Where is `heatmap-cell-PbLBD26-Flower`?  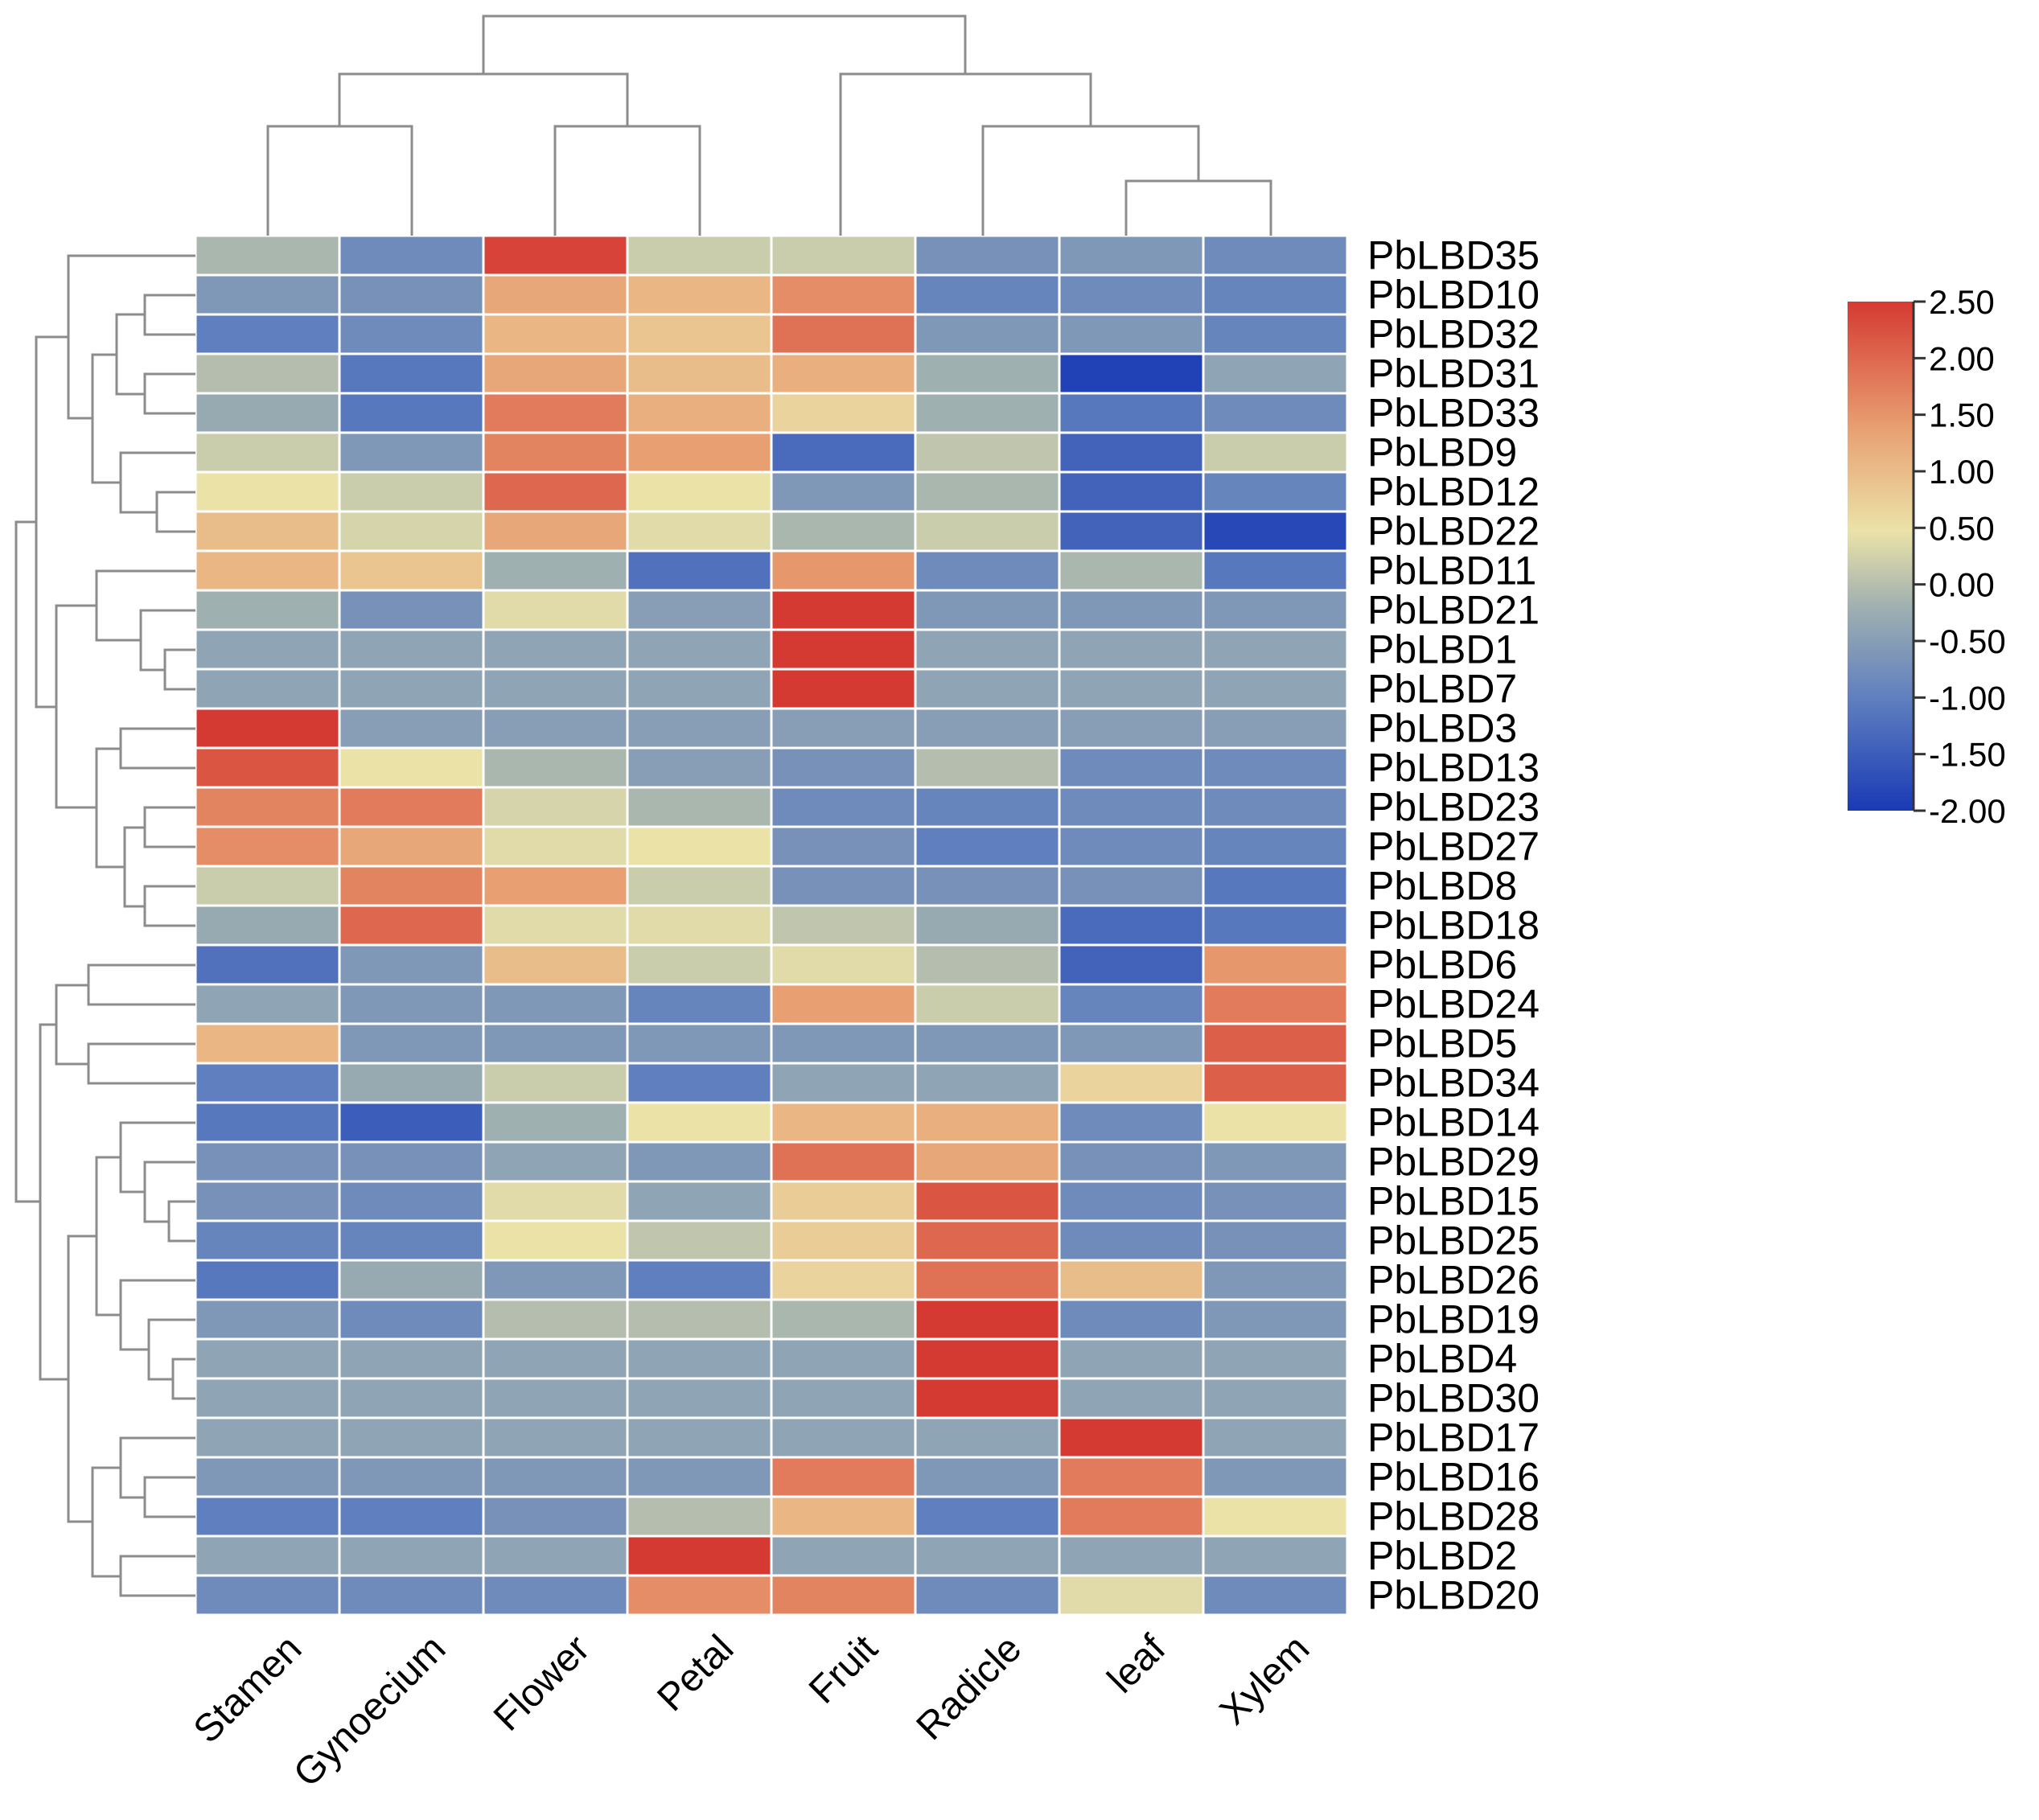 heatmap-cell-PbLBD26-Flower is located at coordinates (555, 1280).